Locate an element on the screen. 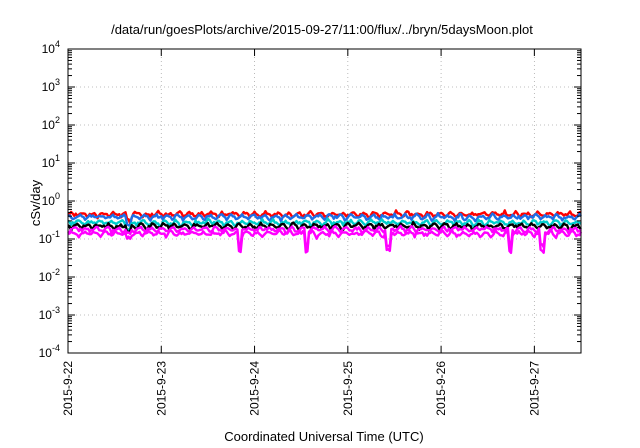  x-tick-label: 2015-9-26 is located at coordinates (441, 388).